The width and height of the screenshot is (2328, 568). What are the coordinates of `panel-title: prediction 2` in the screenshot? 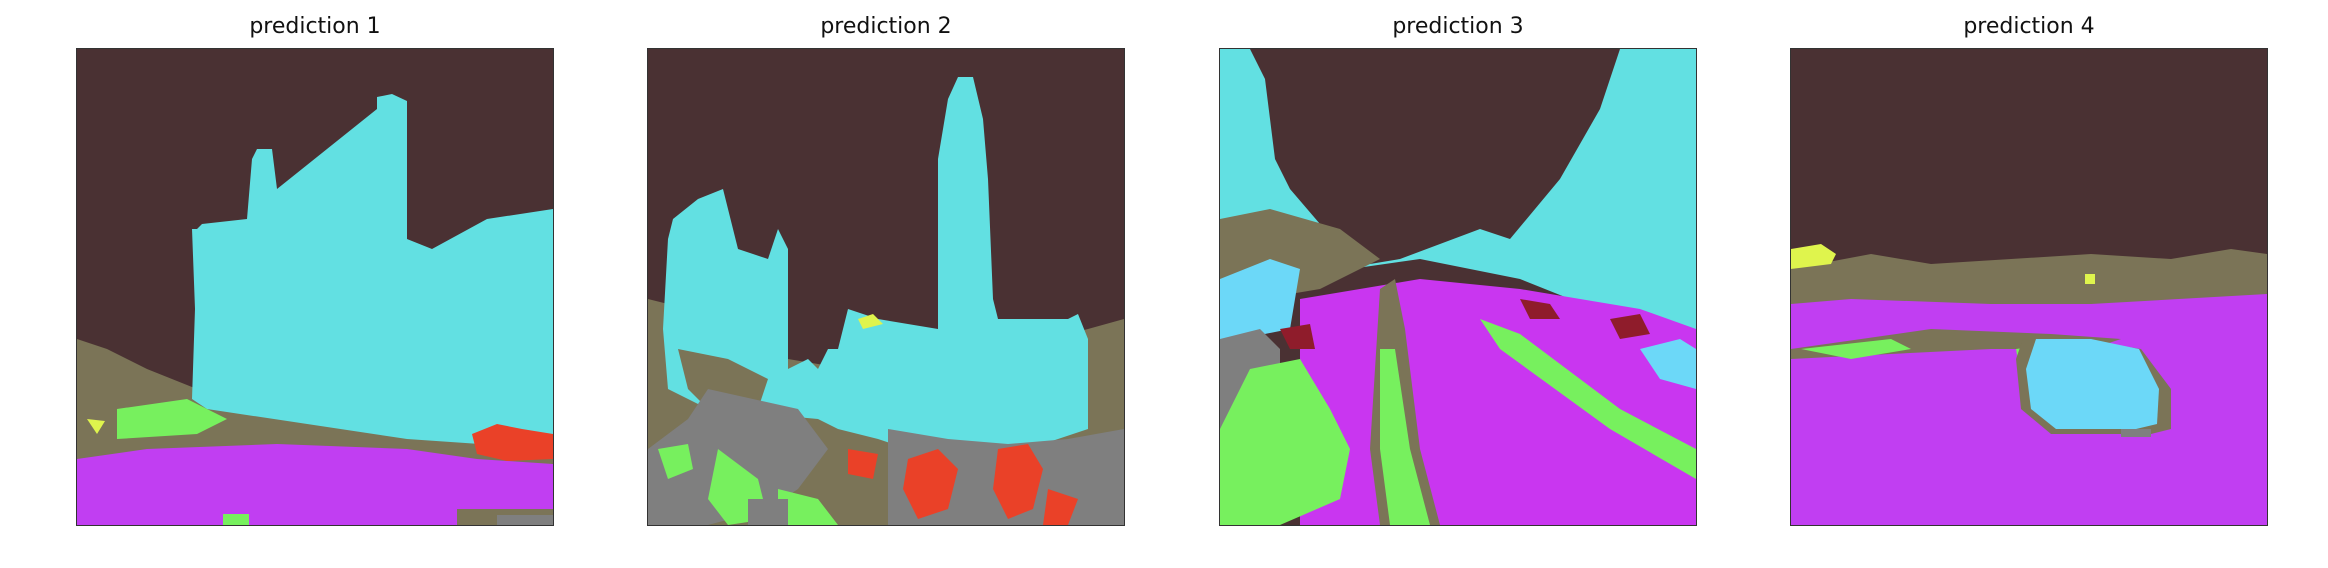 It's located at (886, 26).